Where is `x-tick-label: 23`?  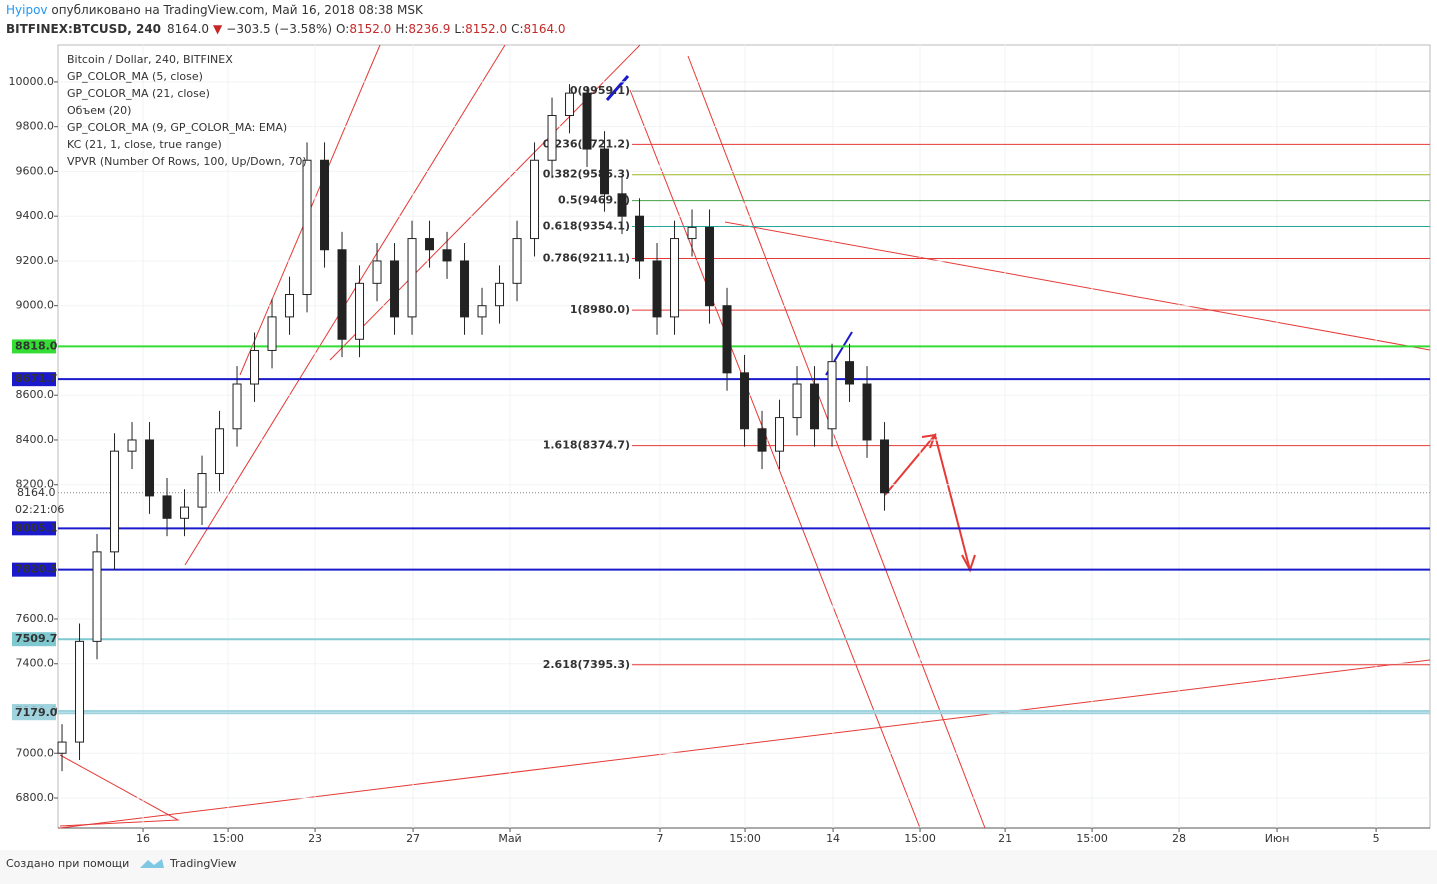
x-tick-label: 23 is located at coordinates (315, 838).